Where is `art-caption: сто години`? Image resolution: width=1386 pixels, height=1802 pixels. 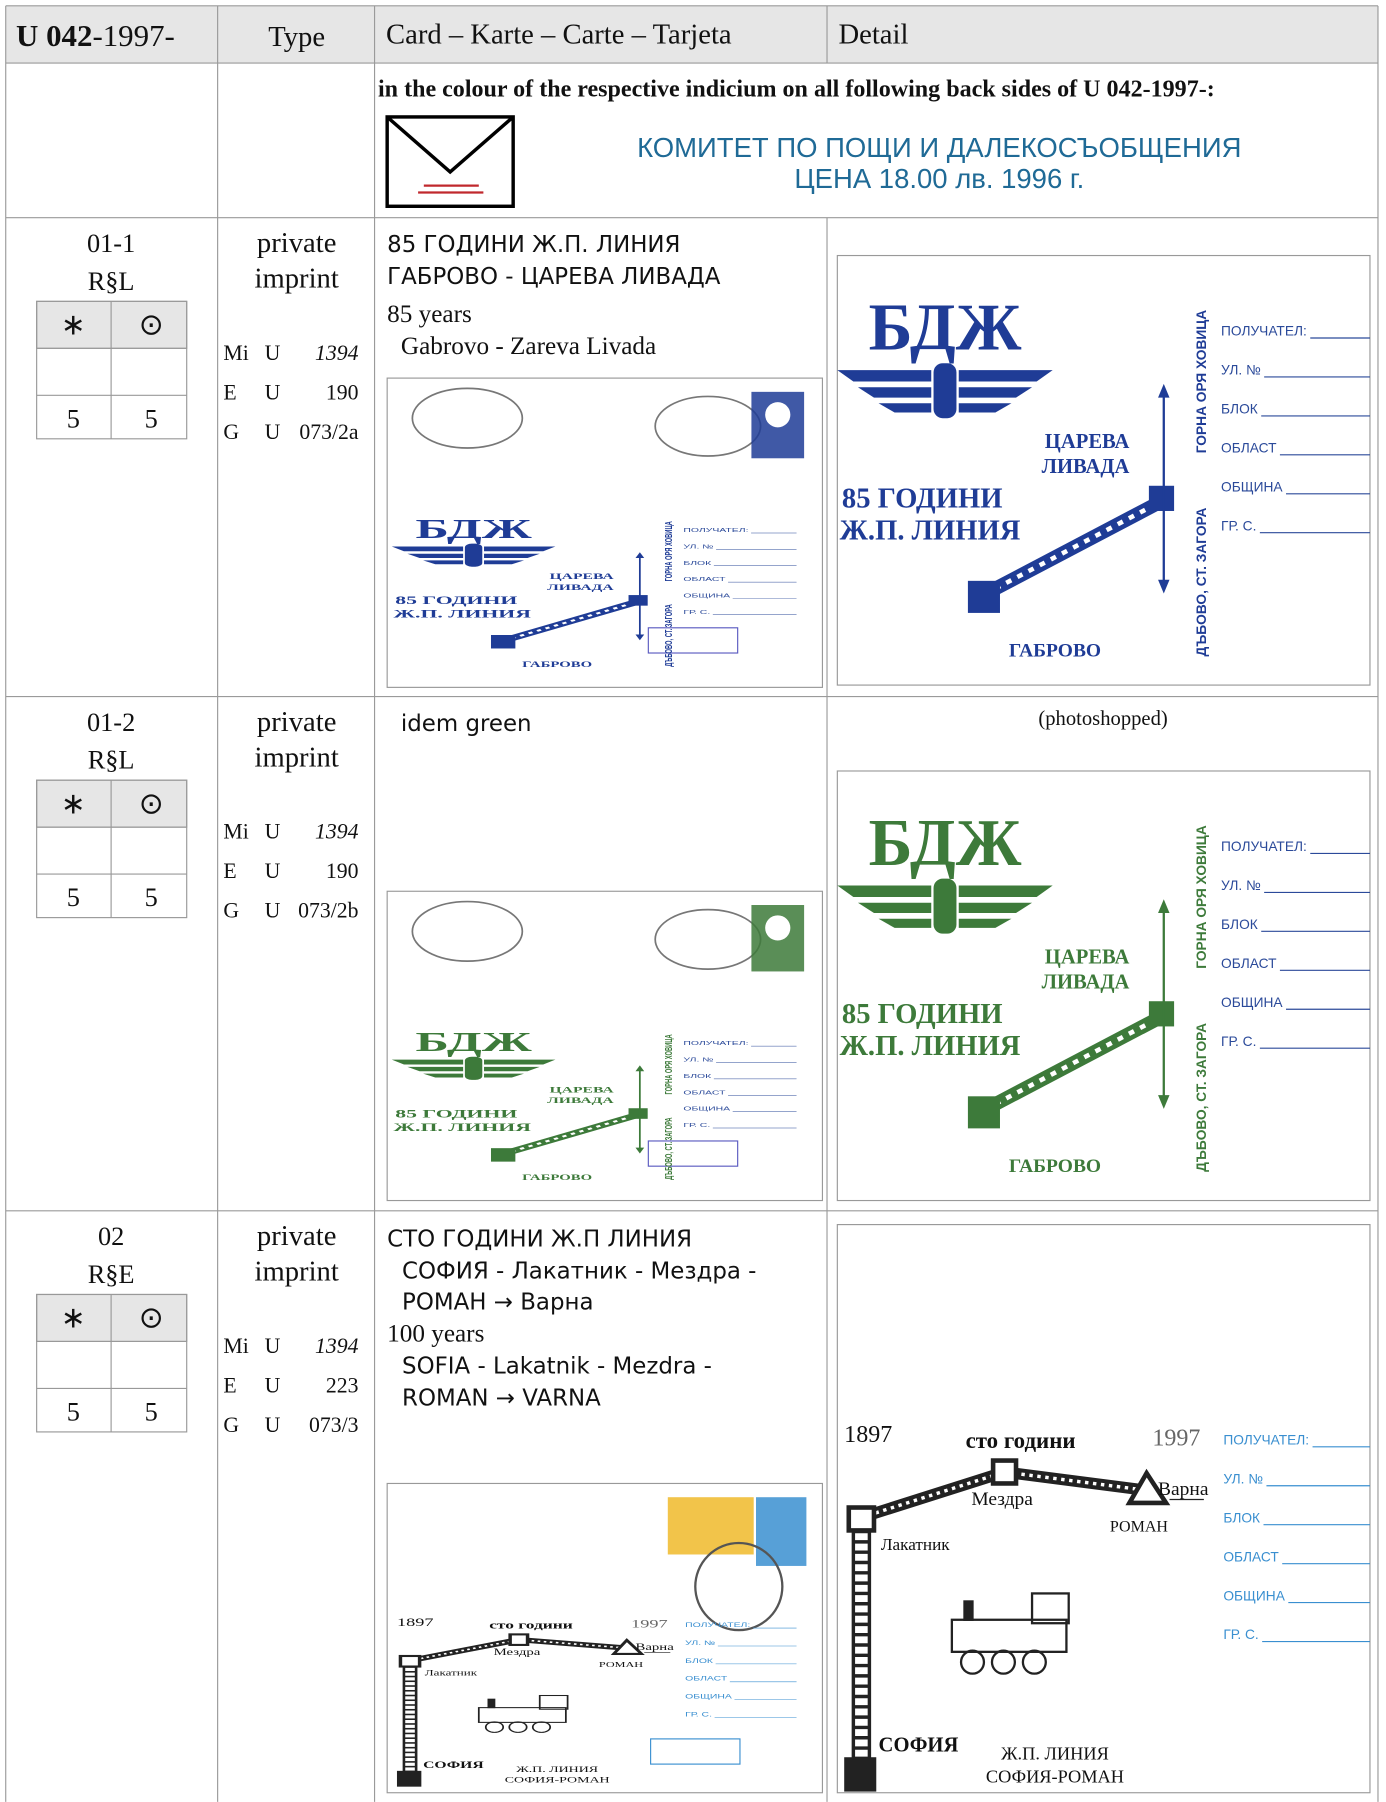 art-caption: сто години is located at coordinates (531, 1626).